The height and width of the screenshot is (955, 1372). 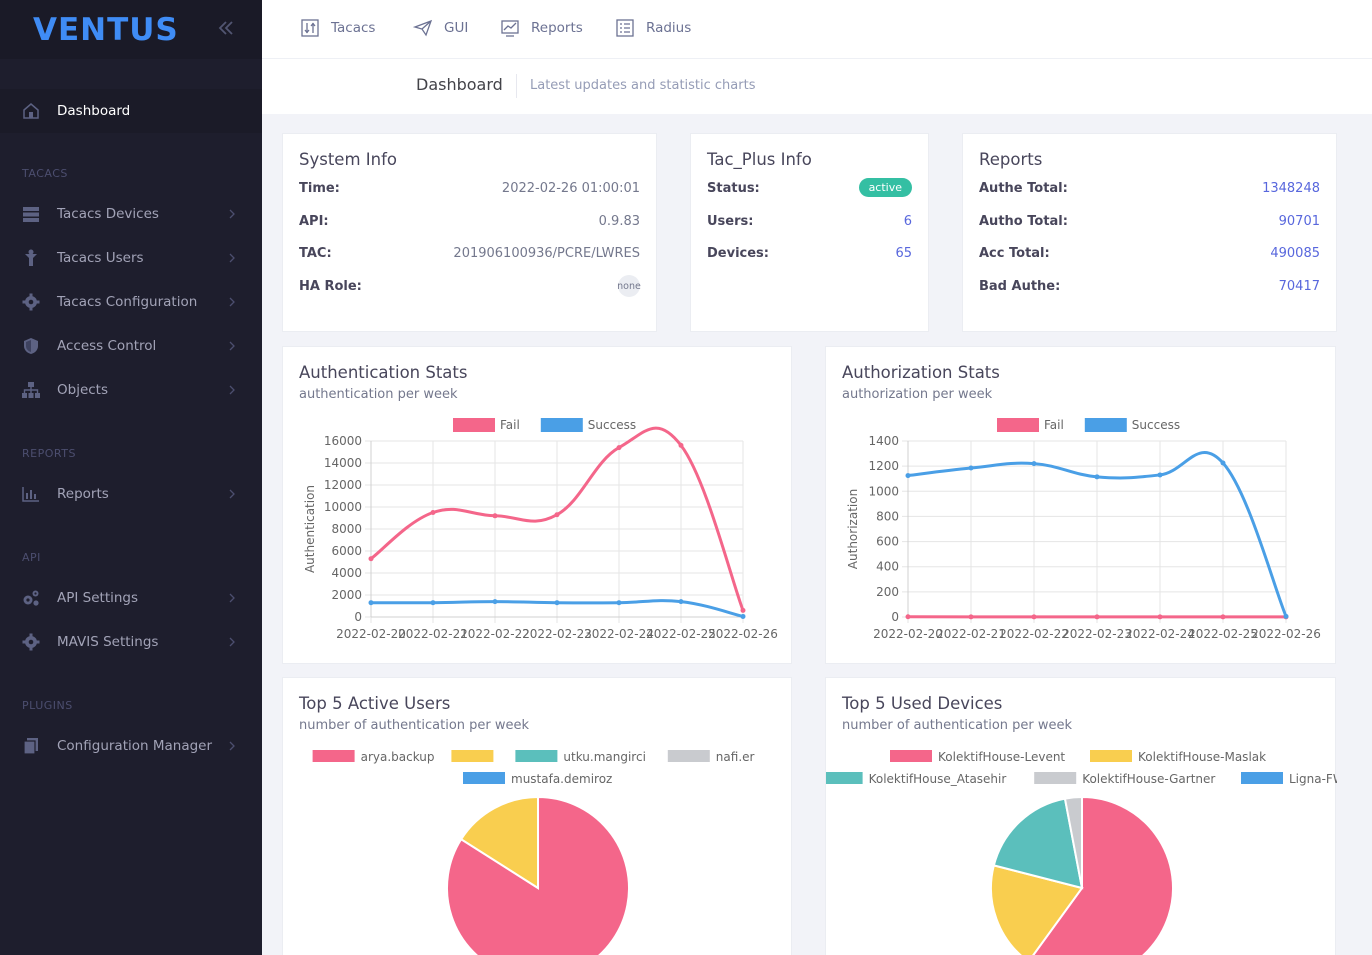 I want to click on card-title: Authentication Stats, so click(x=383, y=372).